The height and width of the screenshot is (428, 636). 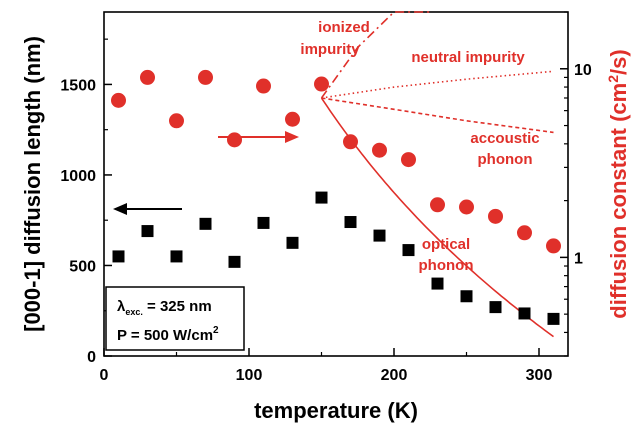 What do you see at coordinates (32, 184) in the screenshot?
I see `left-y-axis-title: [000-1] diffusion length (nm)` at bounding box center [32, 184].